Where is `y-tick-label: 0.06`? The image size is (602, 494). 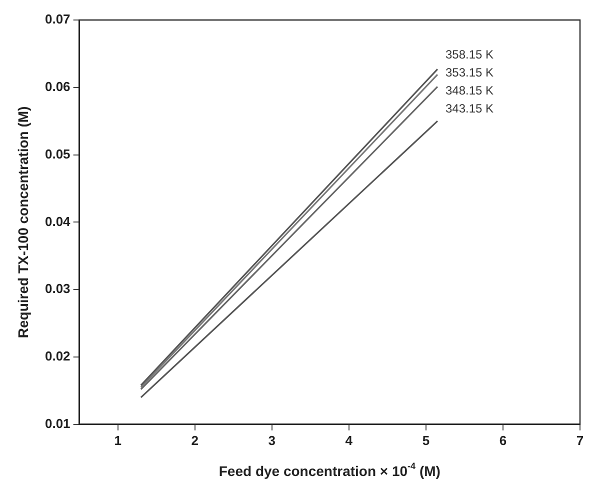 y-tick-label: 0.06 is located at coordinates (57, 86).